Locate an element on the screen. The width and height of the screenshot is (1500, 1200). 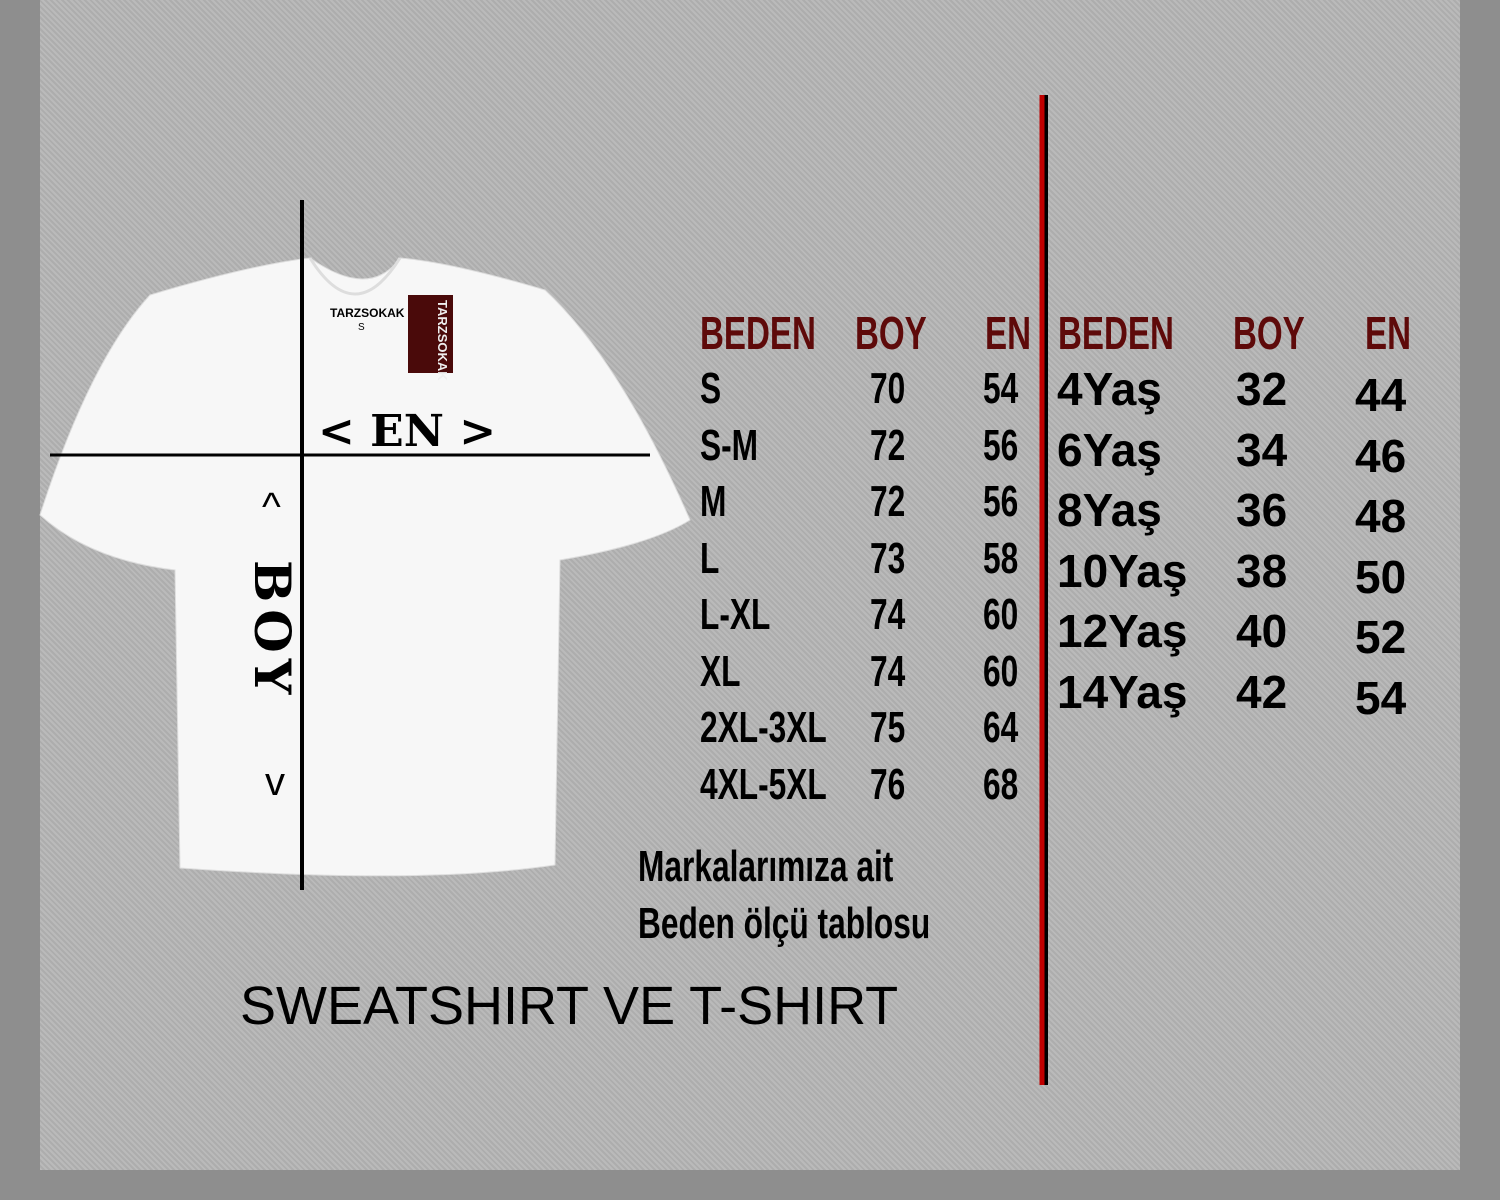
adult-header-boy: BOY is located at coordinates (891, 333).